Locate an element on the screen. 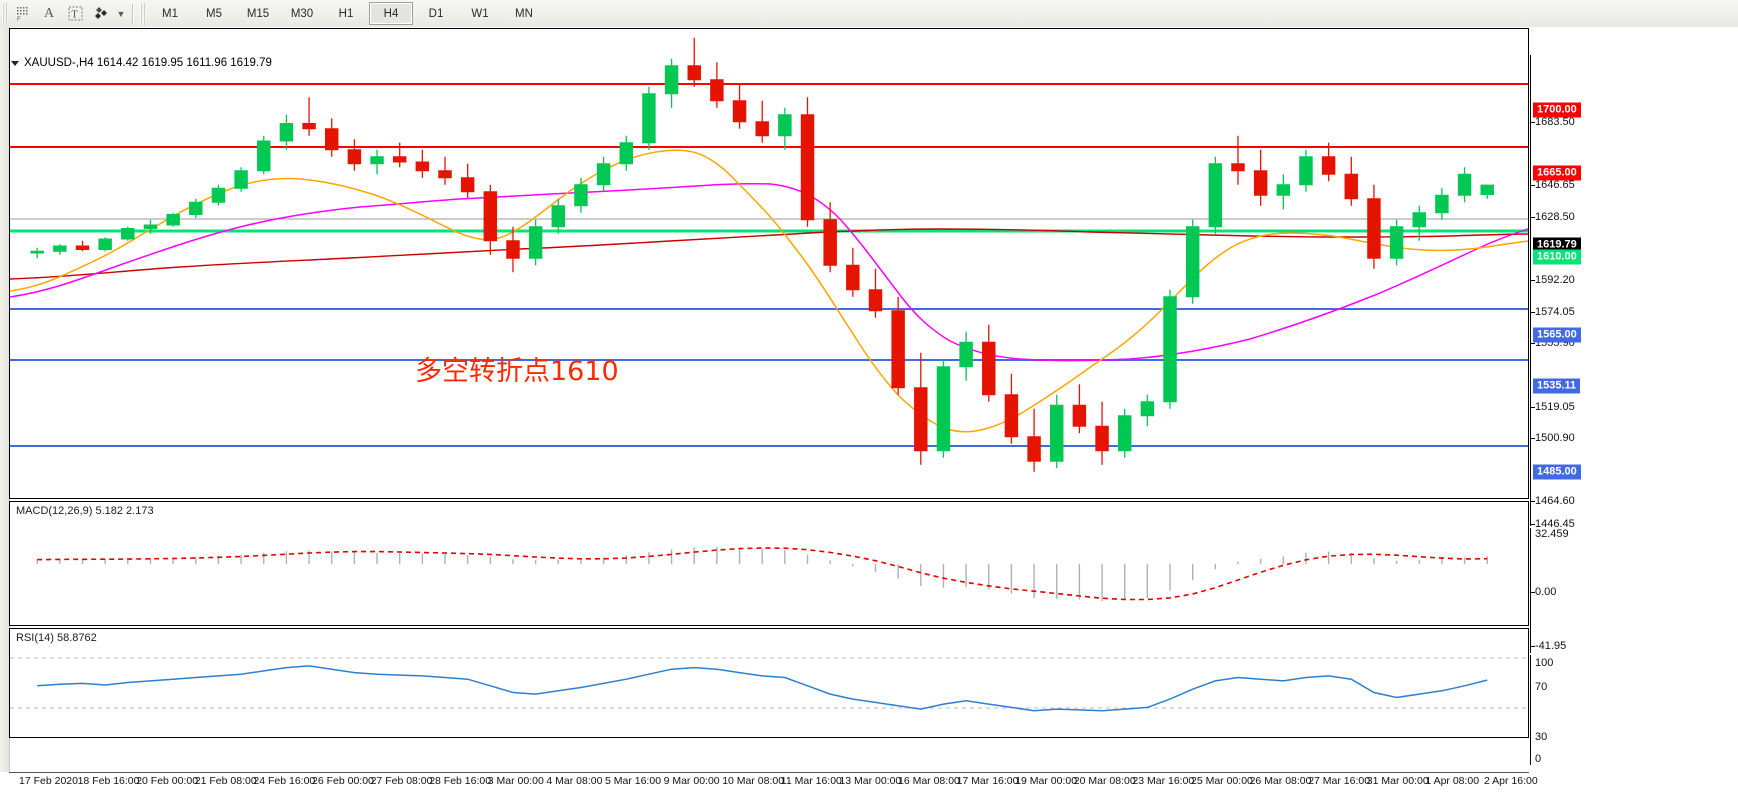 The width and height of the screenshot is (1738, 792). timeframe-m1: M1 is located at coordinates (170, 13).